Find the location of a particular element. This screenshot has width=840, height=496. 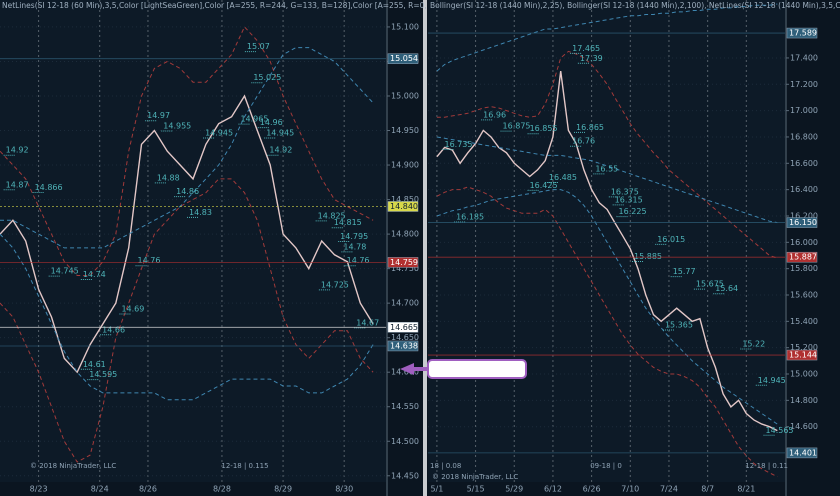

price-box-label: 14.638 is located at coordinates (404, 345).